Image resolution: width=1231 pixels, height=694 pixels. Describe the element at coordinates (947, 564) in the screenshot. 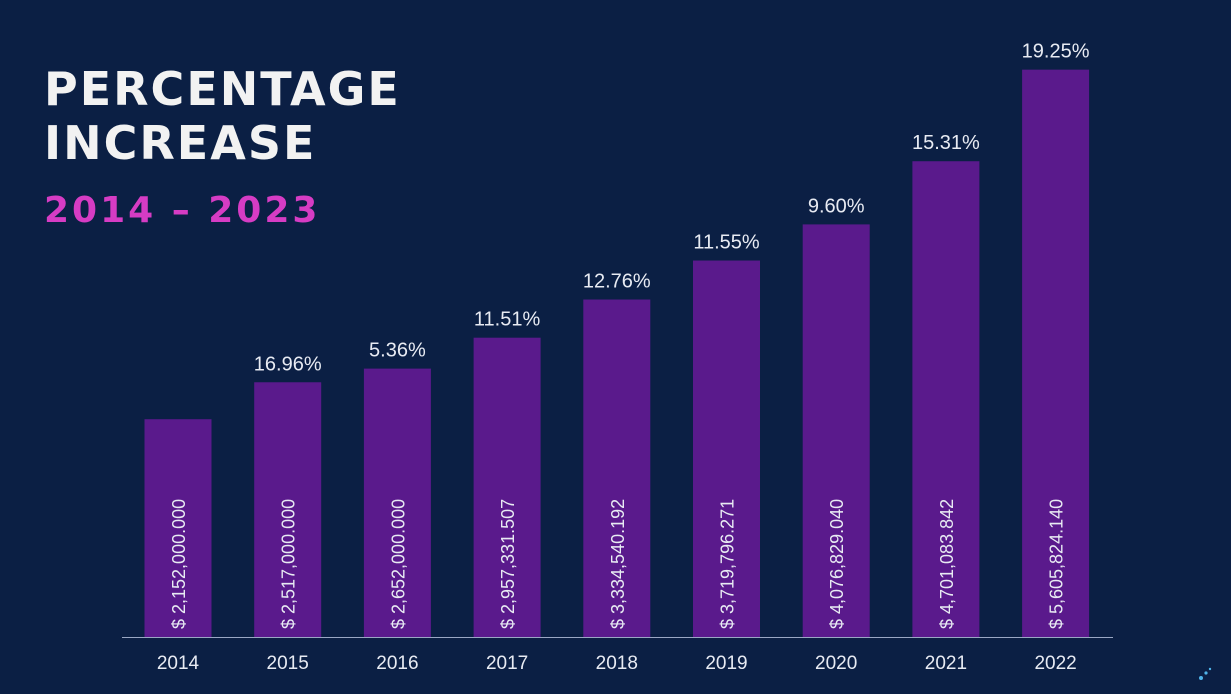

I see `value-label: $ 4,701,083.842` at that location.